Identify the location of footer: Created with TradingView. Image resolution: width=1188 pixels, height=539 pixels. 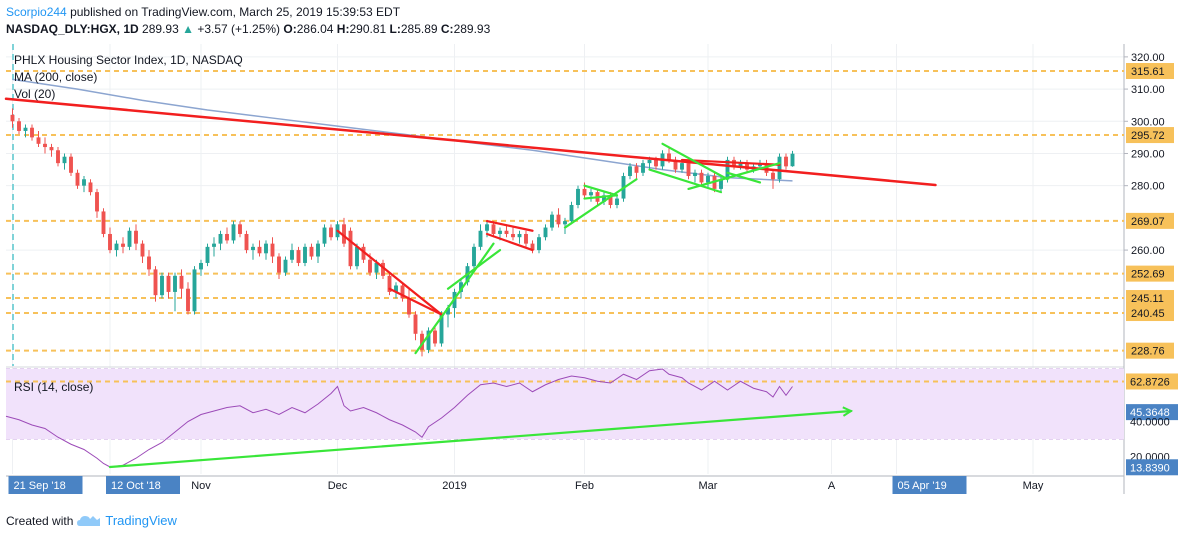
(91, 520).